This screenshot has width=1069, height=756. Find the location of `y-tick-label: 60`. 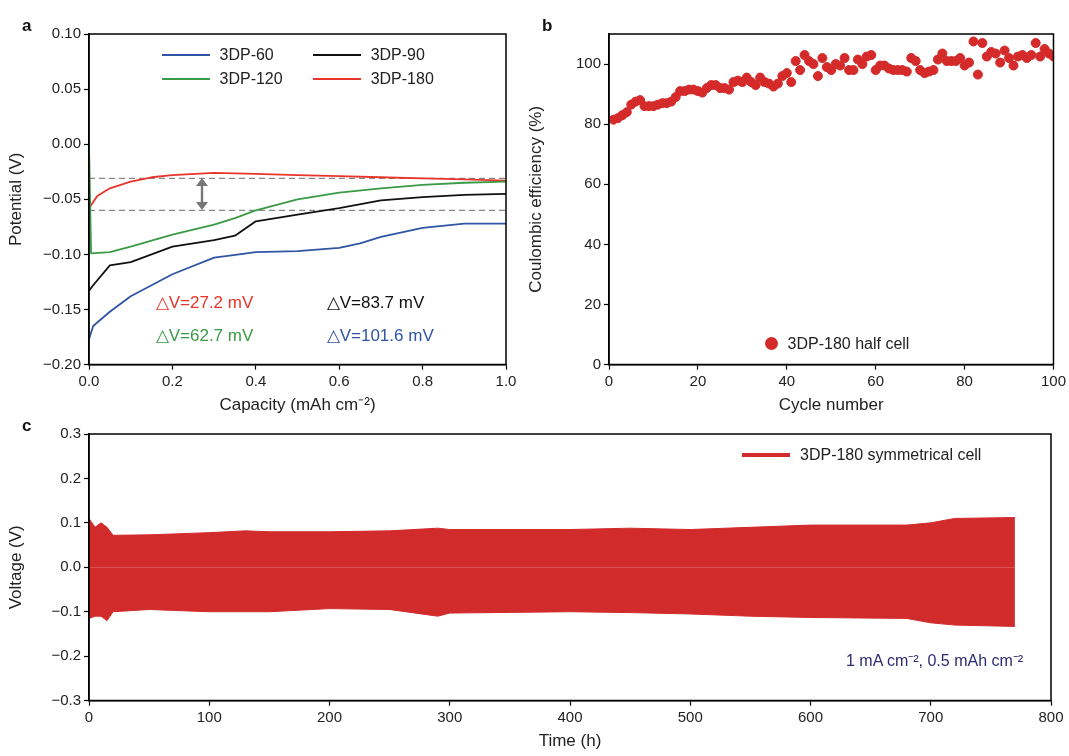

y-tick-label: 60 is located at coordinates (592, 183).